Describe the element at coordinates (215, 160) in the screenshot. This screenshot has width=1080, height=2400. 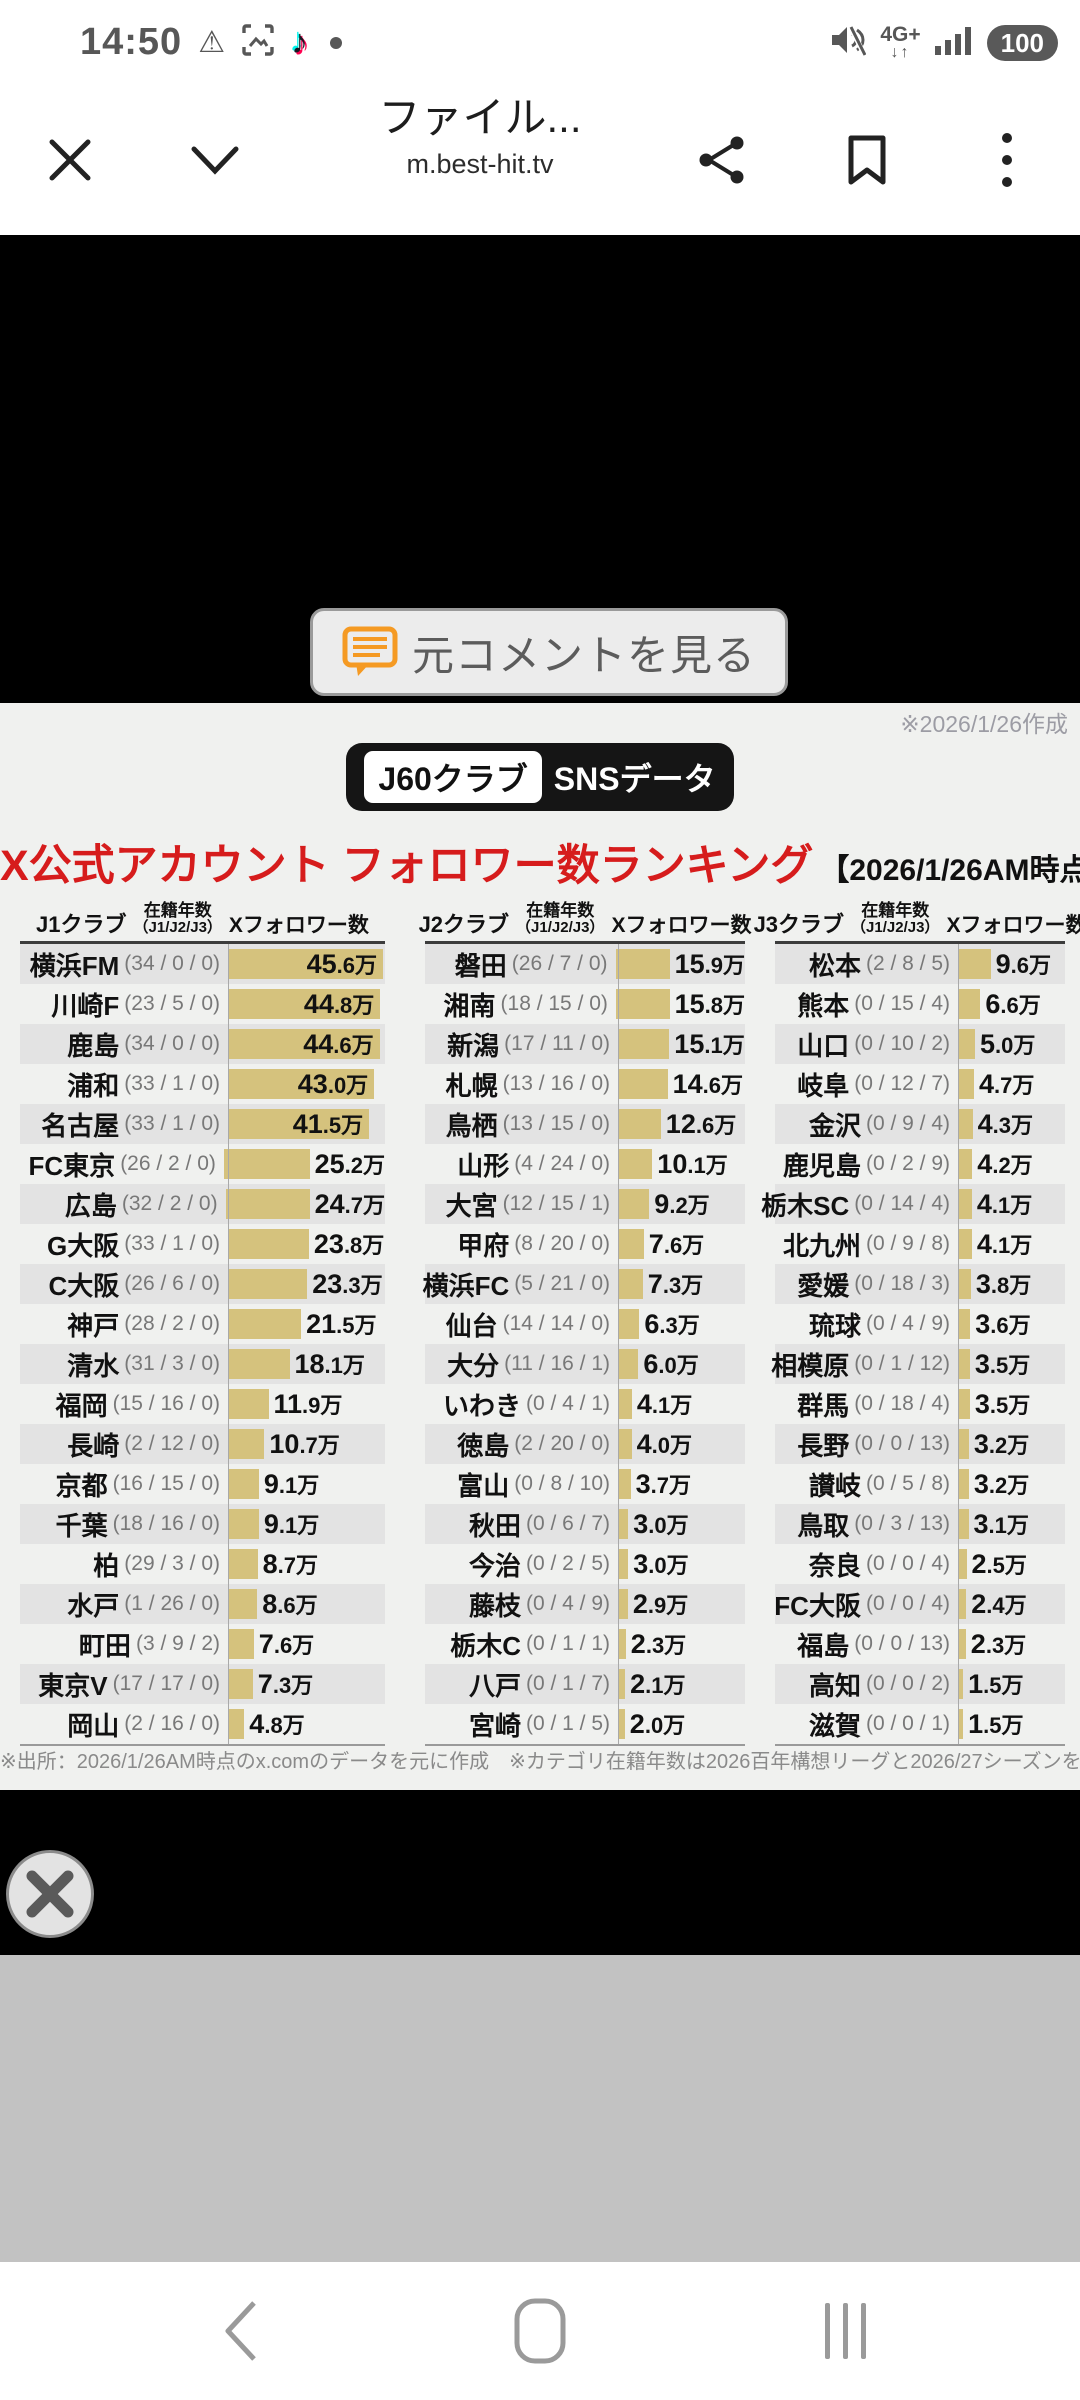
I see `collapse-button` at that location.